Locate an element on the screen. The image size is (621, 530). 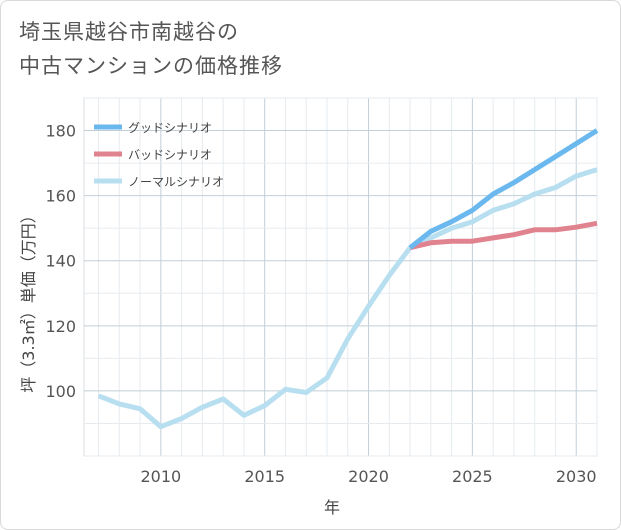
x-tick-label: 2015 is located at coordinates (264, 476).